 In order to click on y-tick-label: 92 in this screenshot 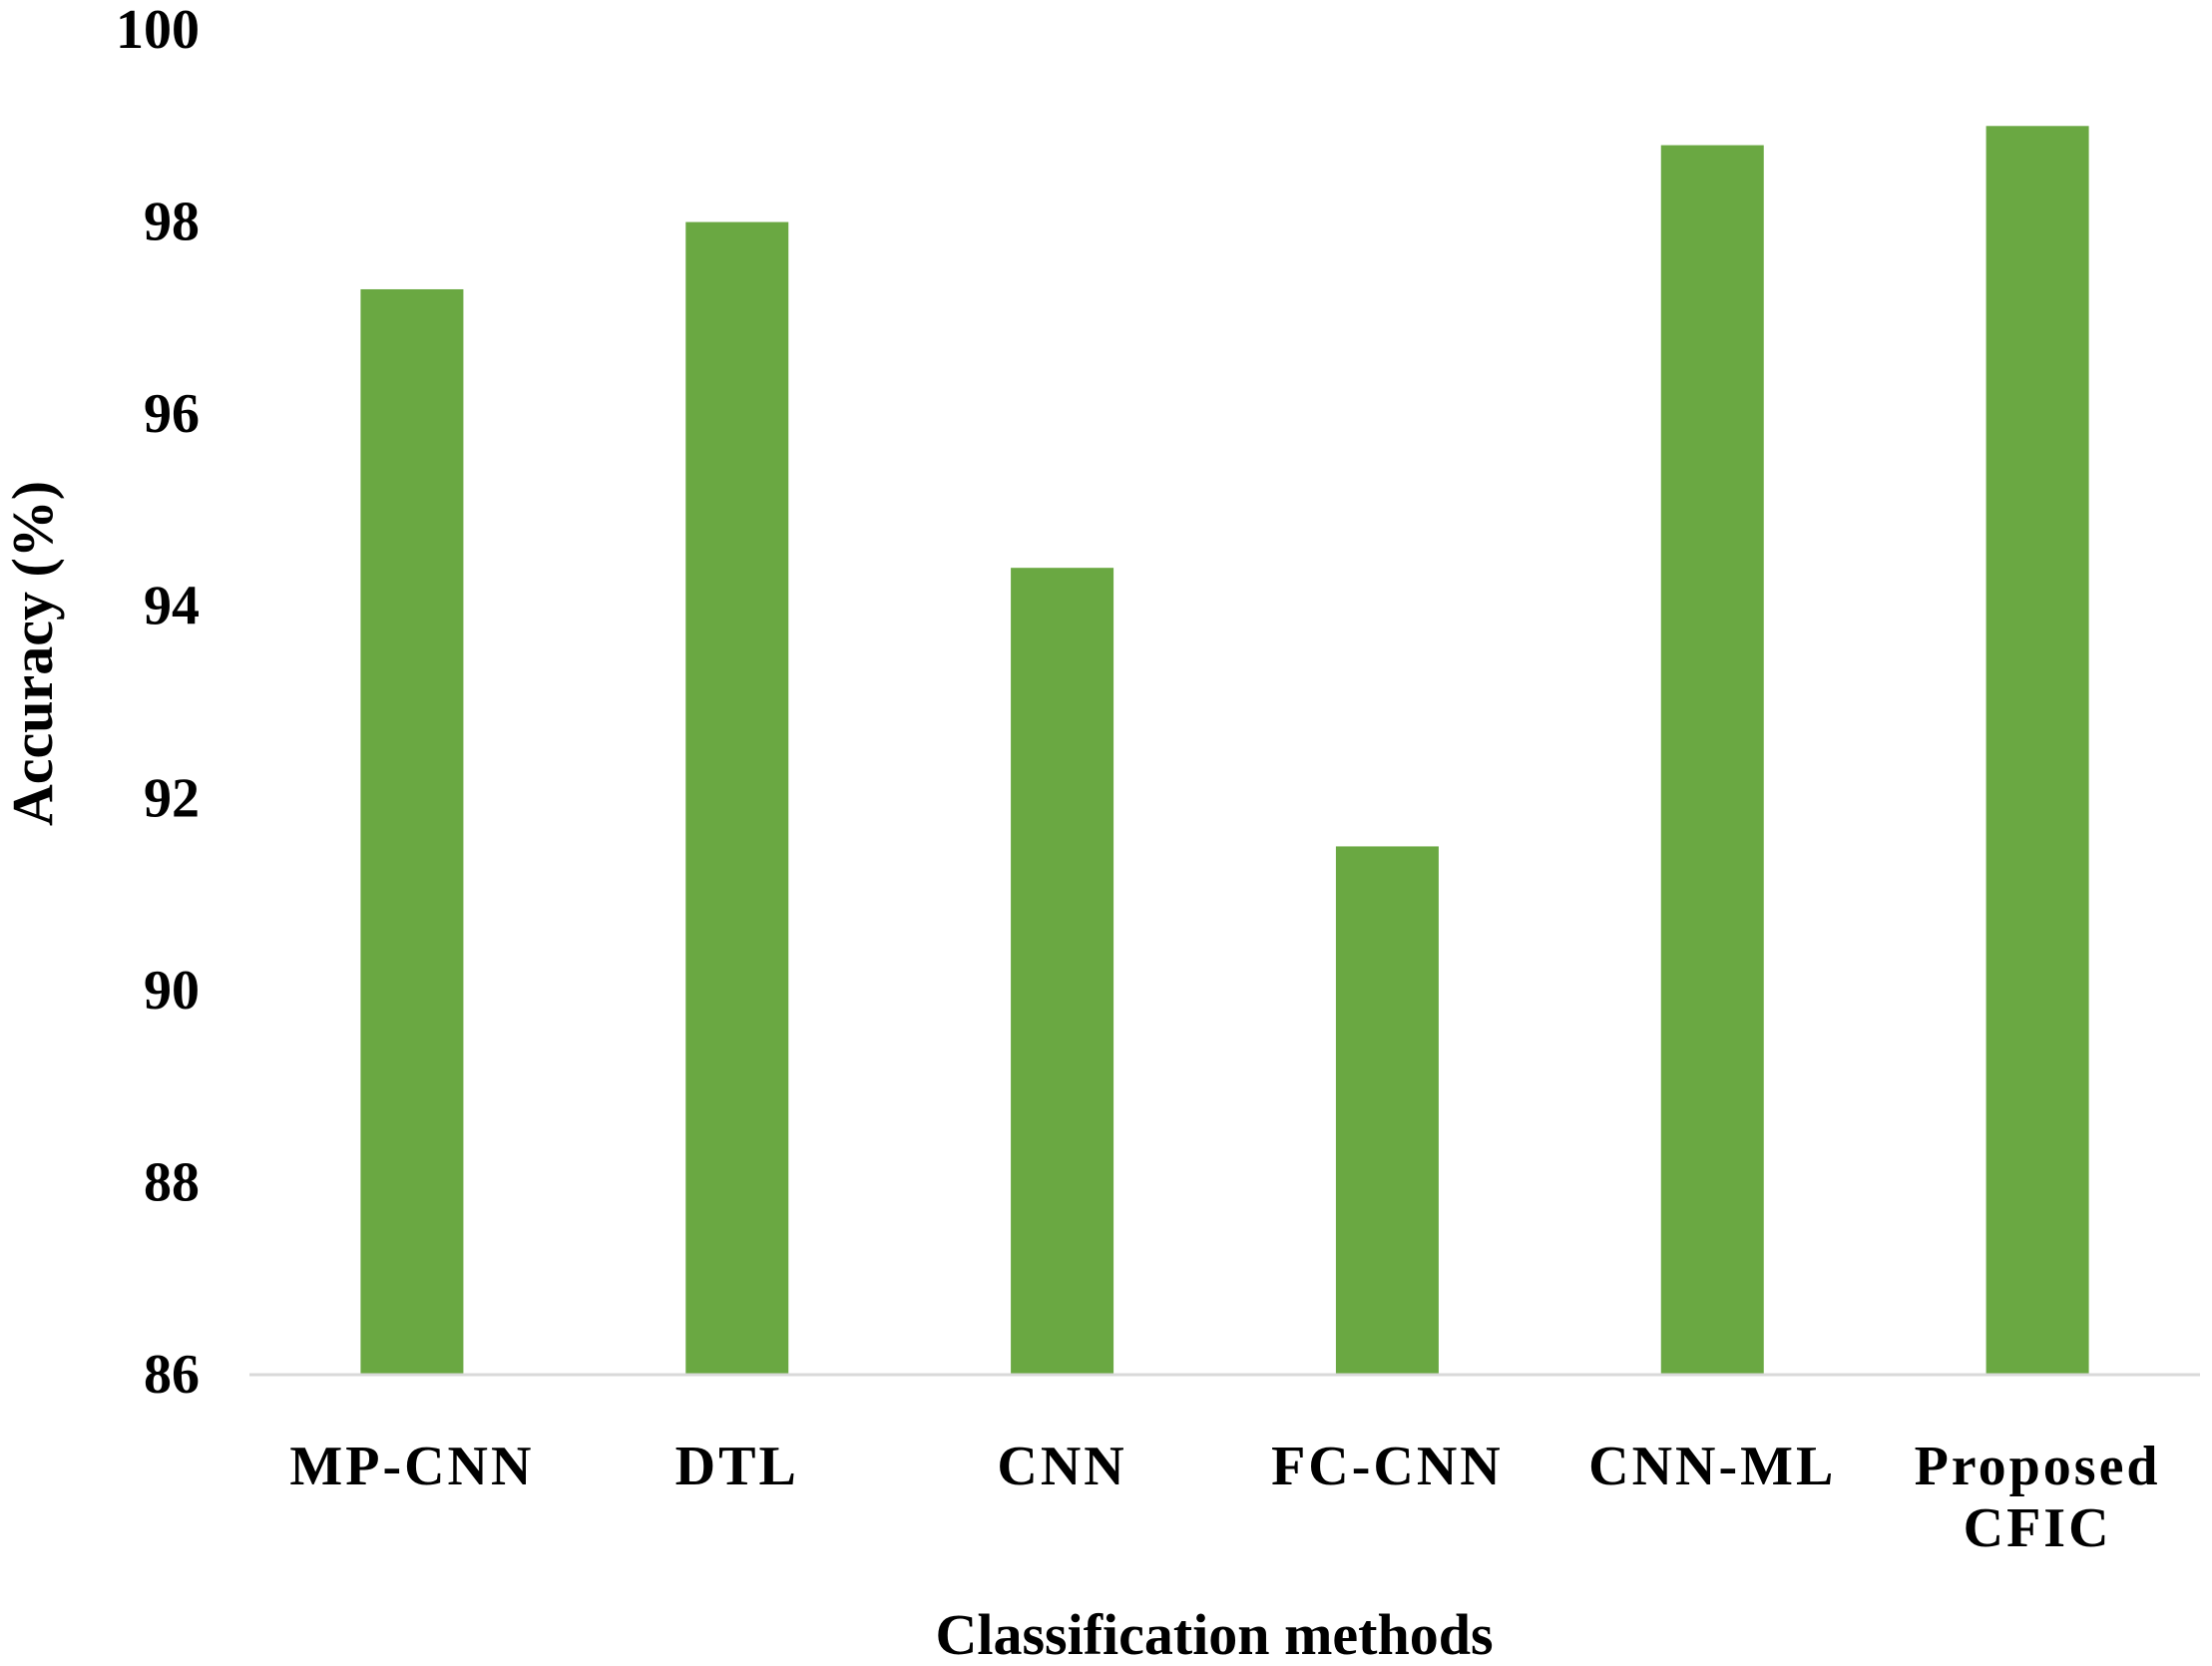, I will do `click(172, 798)`.